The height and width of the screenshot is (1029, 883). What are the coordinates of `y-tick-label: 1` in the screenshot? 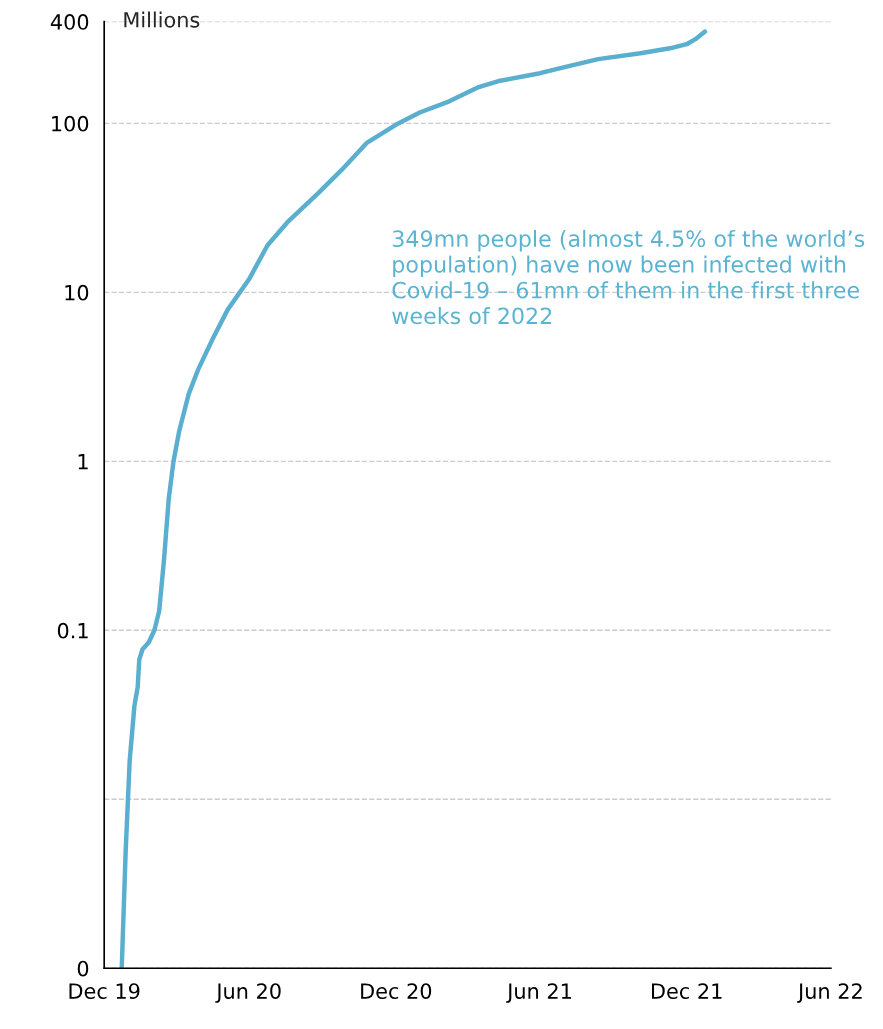 It's located at (83, 462).